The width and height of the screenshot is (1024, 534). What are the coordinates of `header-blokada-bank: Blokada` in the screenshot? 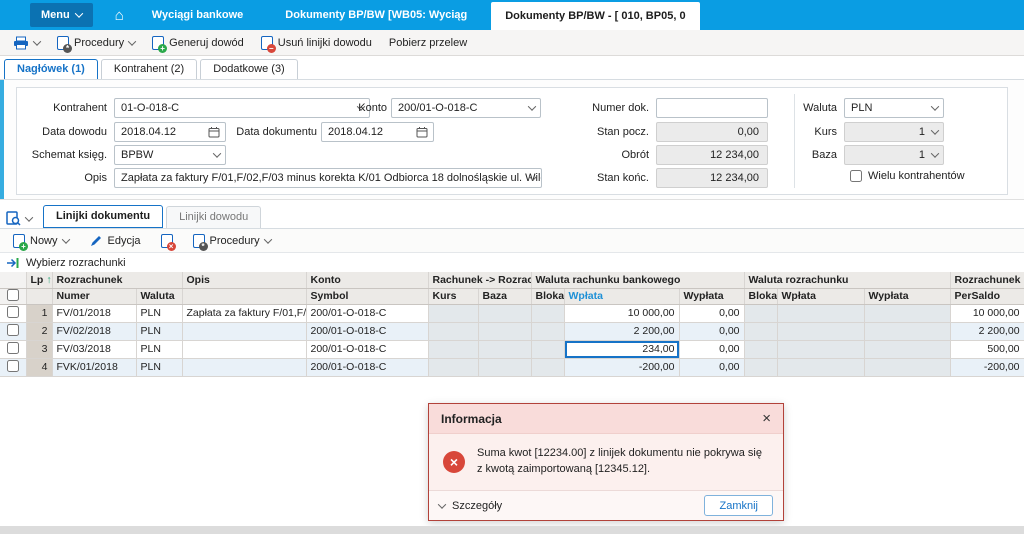 It's located at (548, 296).